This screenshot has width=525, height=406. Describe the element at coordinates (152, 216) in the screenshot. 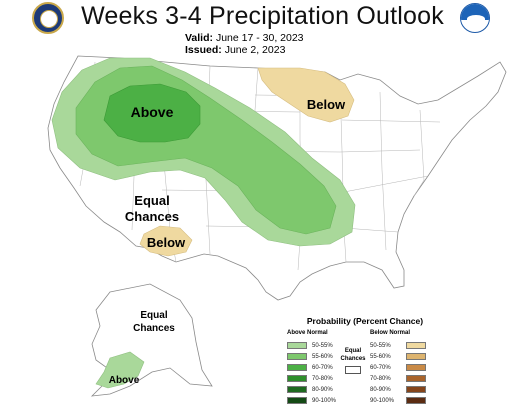

I see `equal-line-2: Chances` at that location.